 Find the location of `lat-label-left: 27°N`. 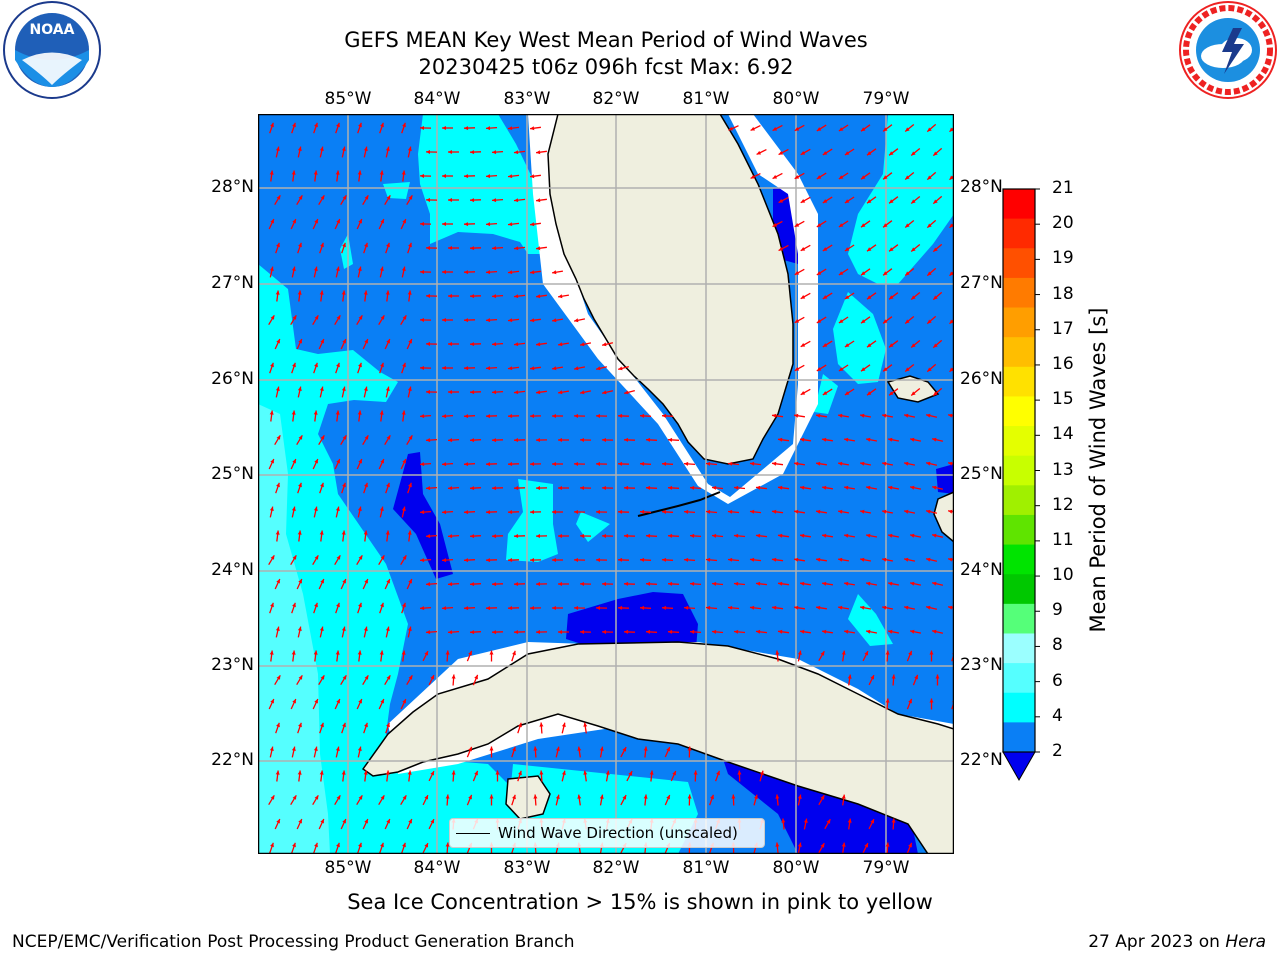

lat-label-left: 27°N is located at coordinates (232, 283).